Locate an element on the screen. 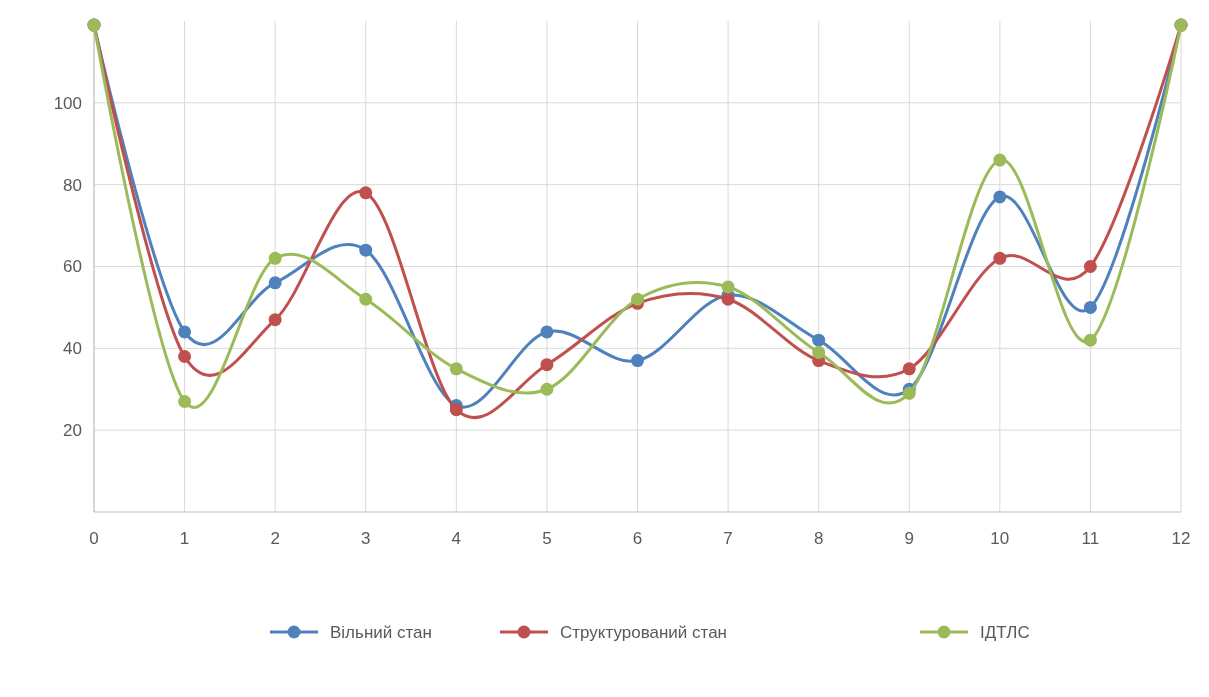 The image size is (1209, 697). x-tick-label: 3 is located at coordinates (366, 538).